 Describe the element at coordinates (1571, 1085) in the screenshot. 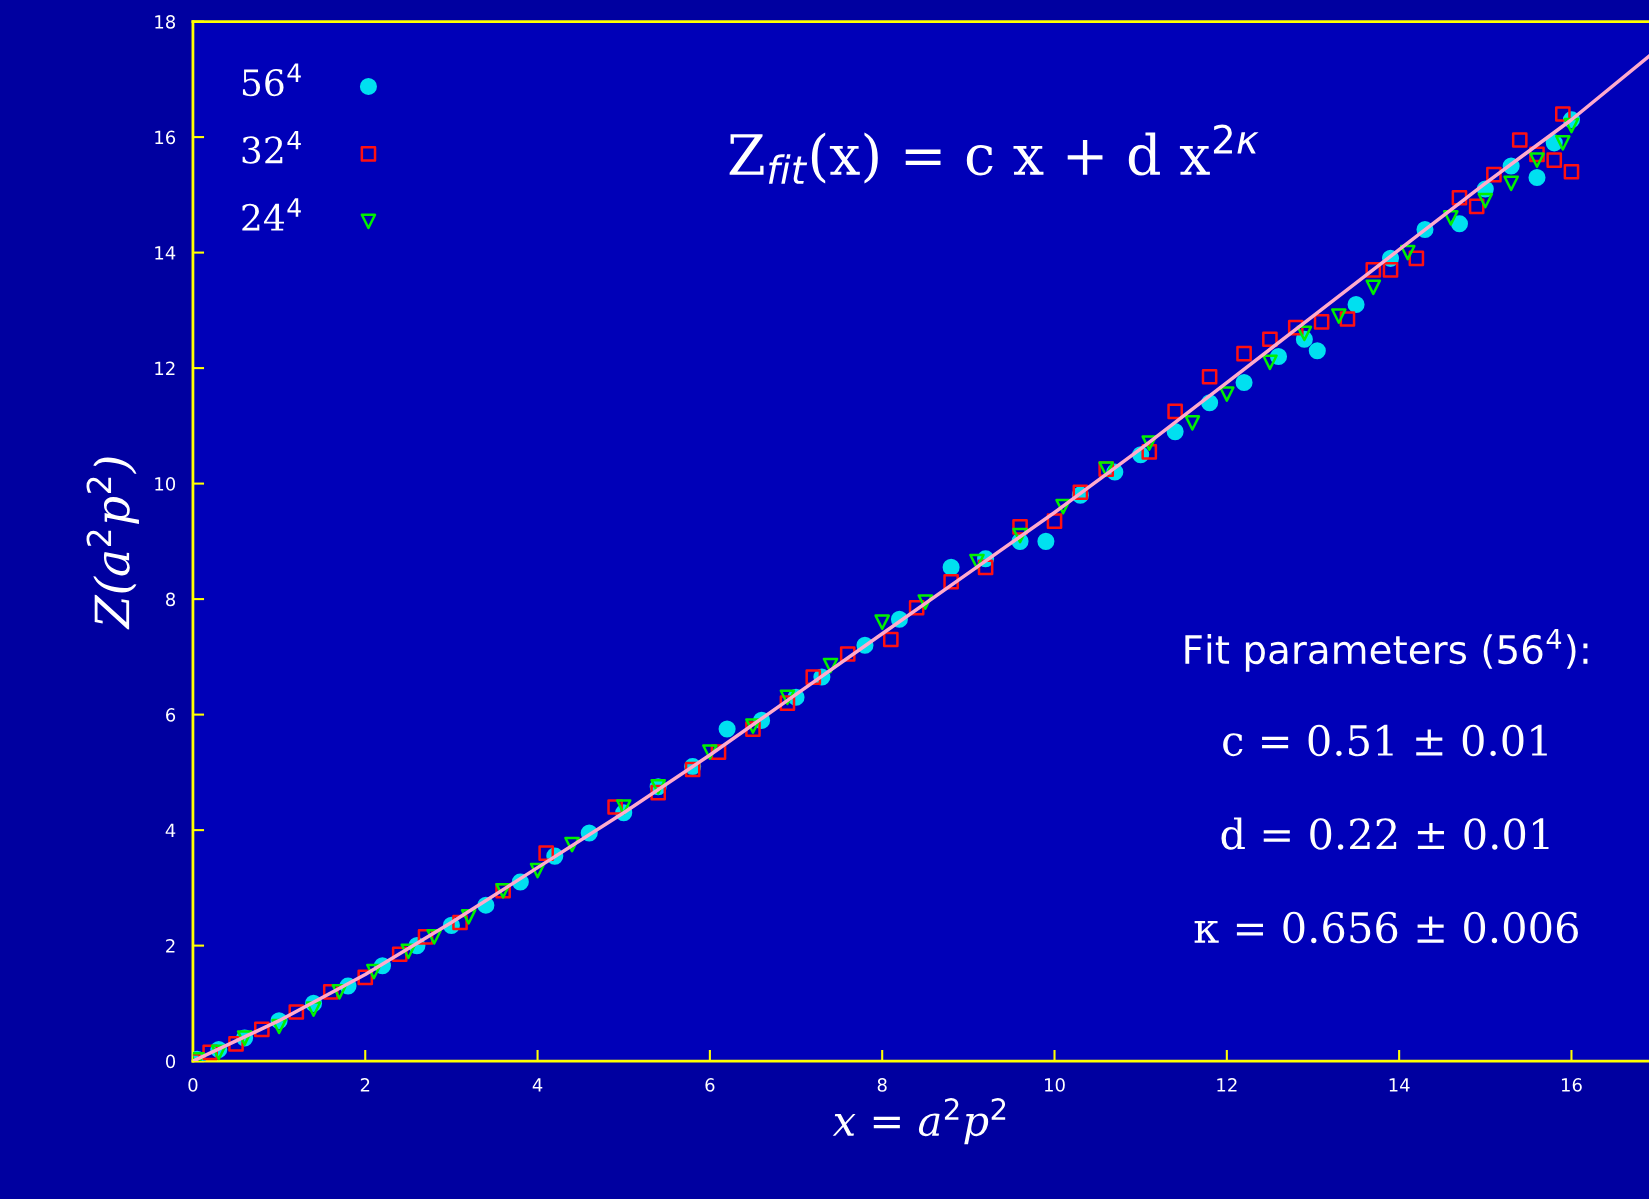

I see `x-tick-label: 16` at that location.